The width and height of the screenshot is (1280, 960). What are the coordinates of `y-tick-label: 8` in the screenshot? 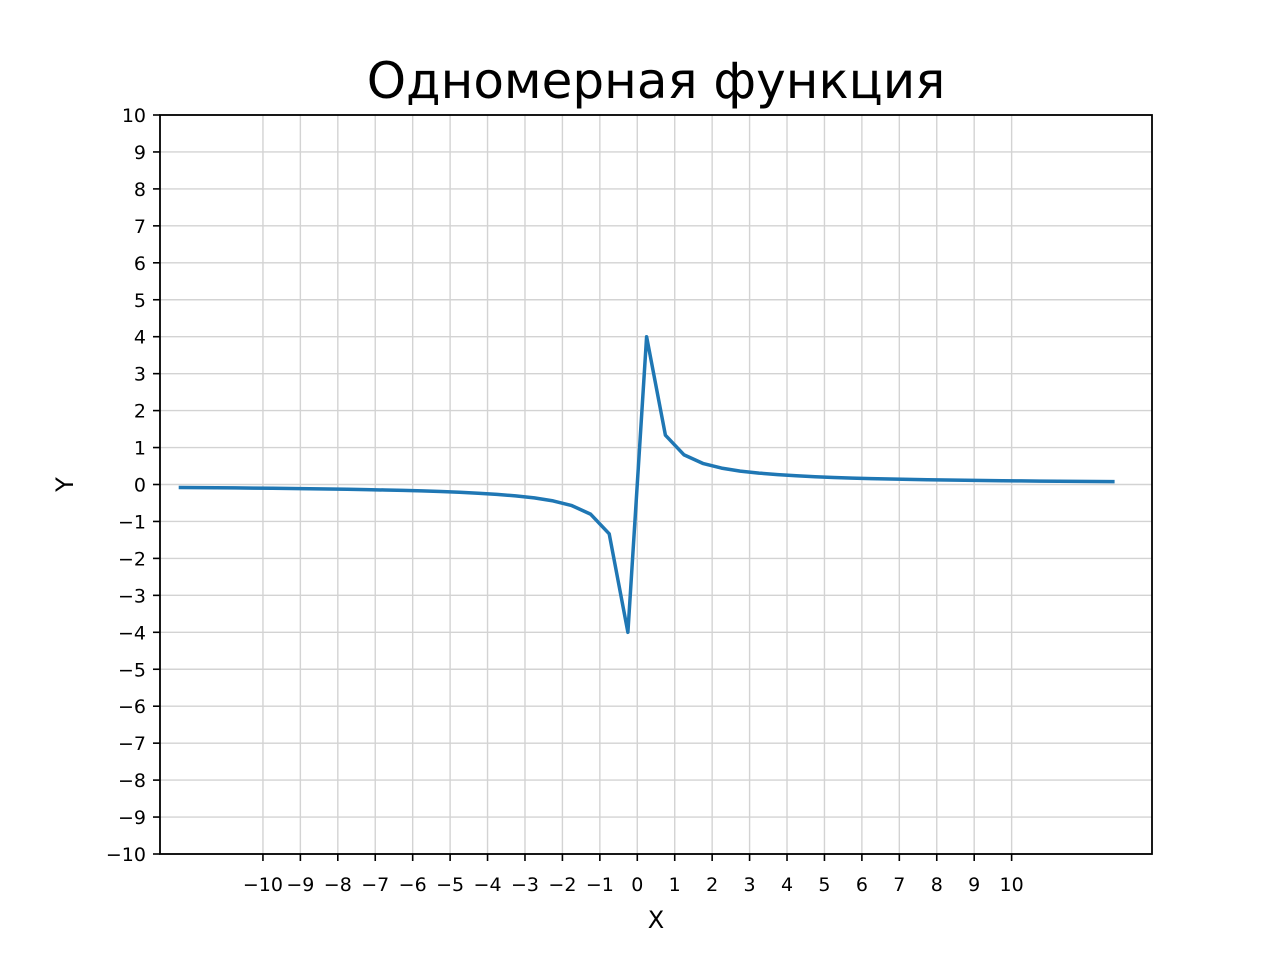 It's located at (140, 190).